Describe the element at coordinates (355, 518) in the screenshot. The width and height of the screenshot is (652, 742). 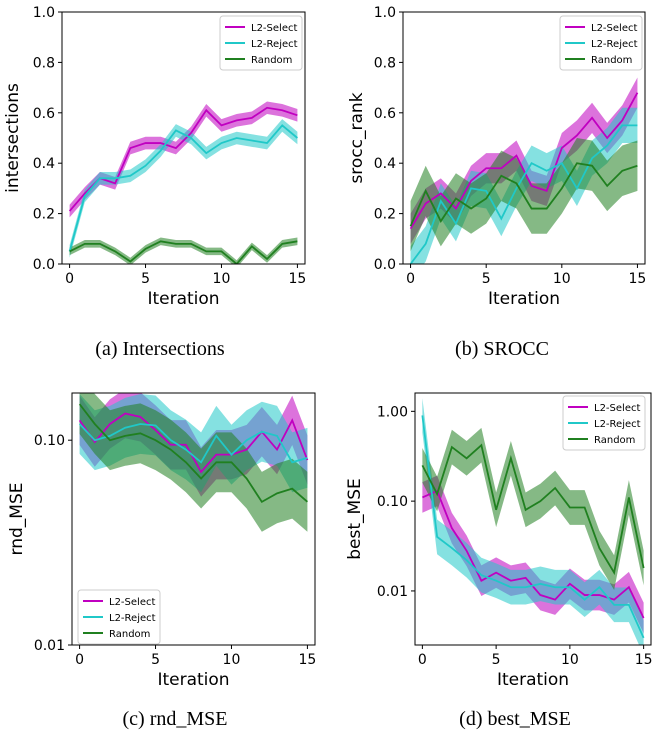
I see `y-axis-label: best_MSE` at that location.